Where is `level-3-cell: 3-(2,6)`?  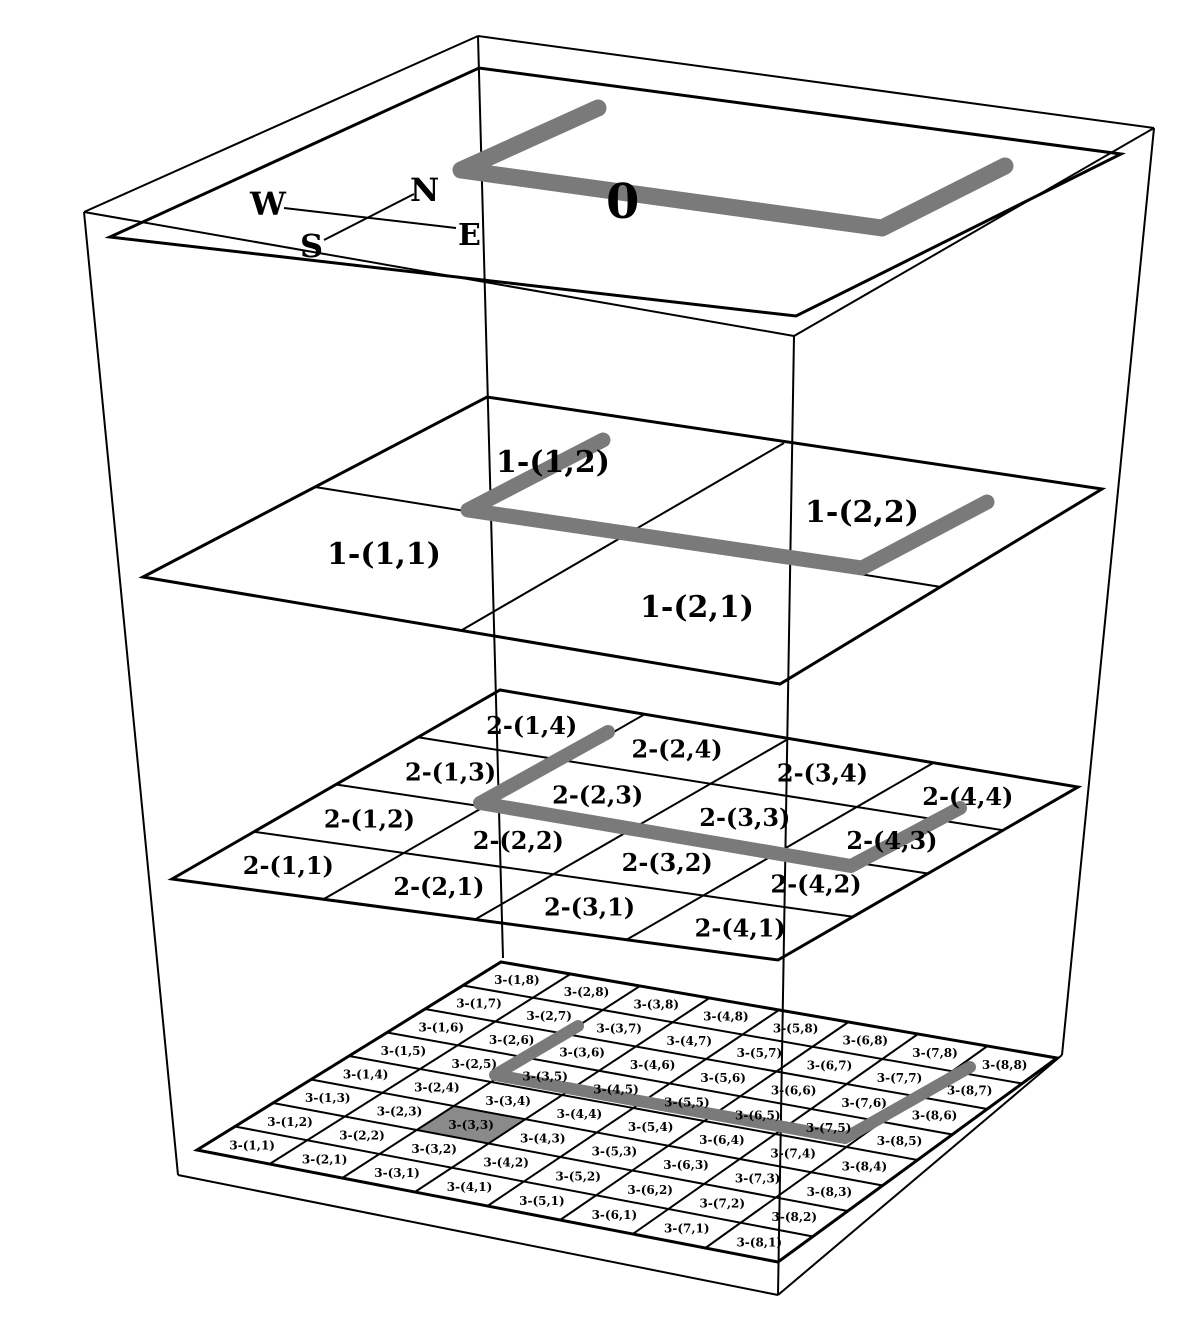 level-3-cell: 3-(2,6) is located at coordinates (512, 1040).